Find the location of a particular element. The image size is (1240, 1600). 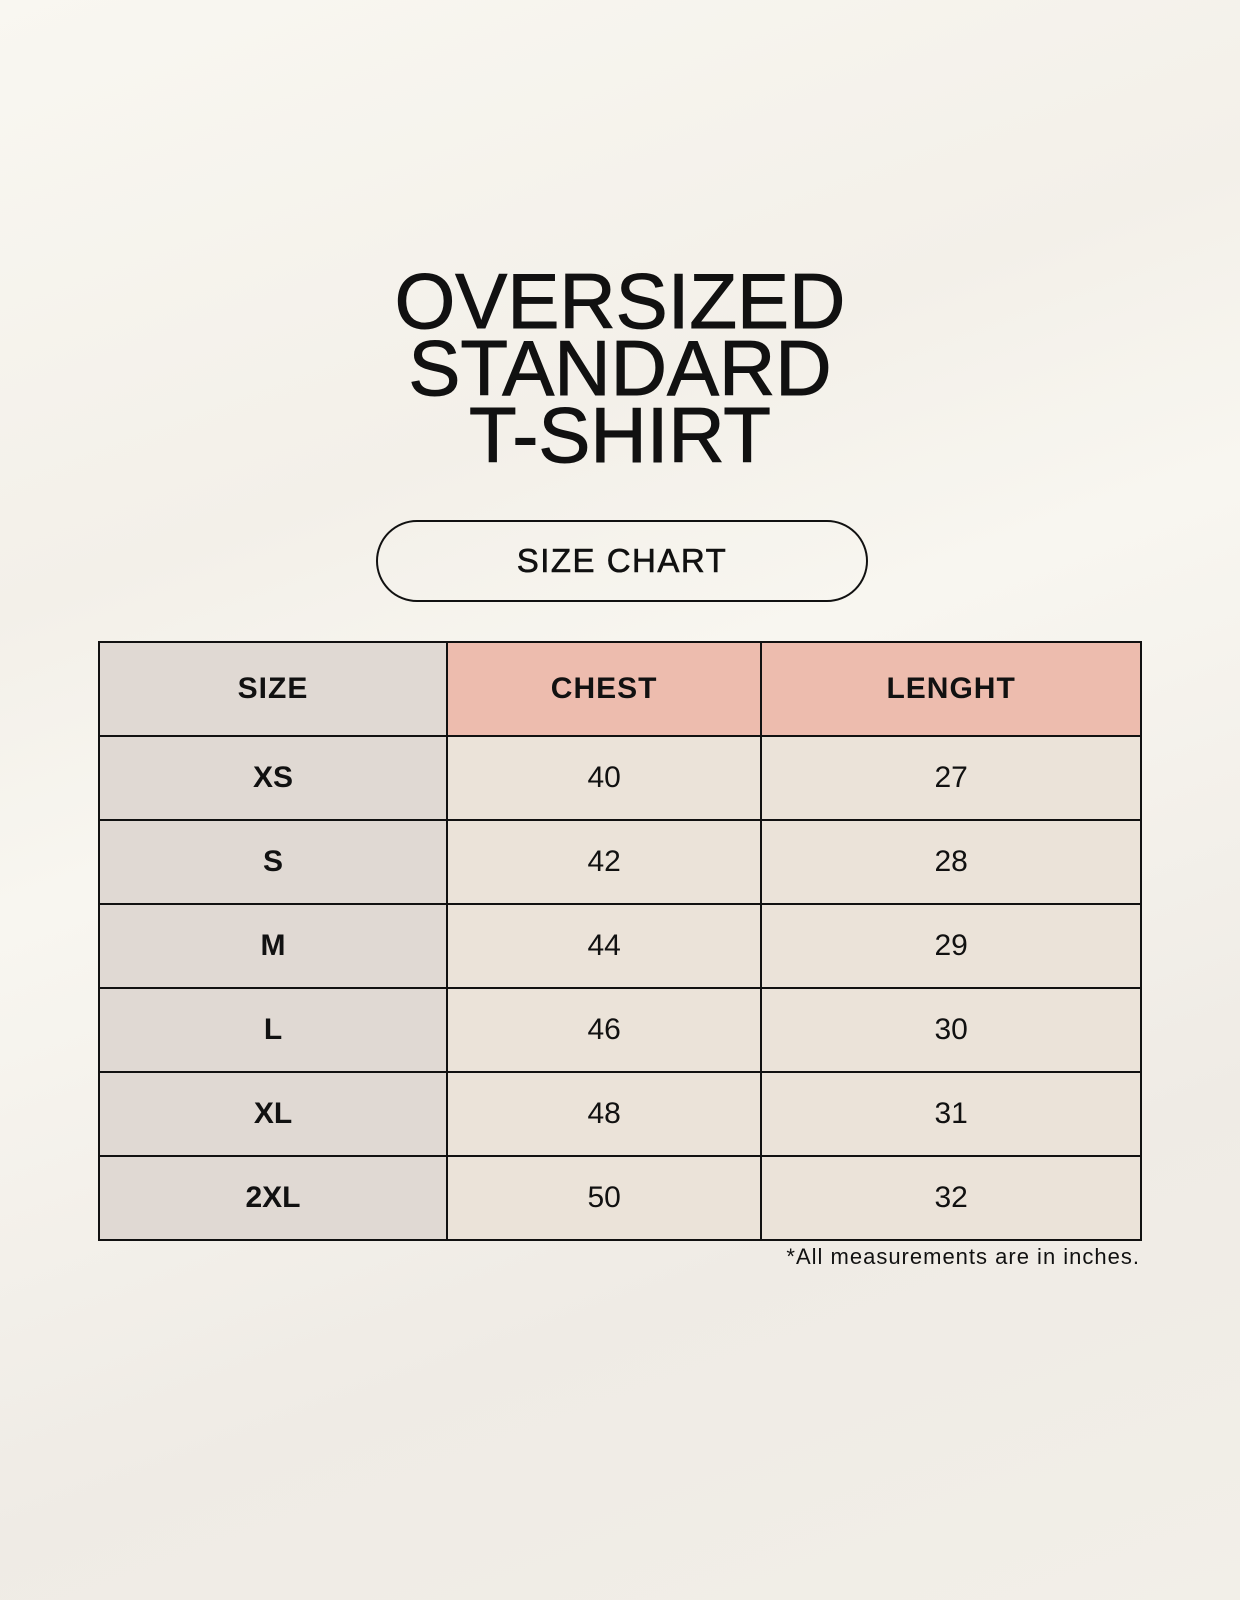

title-line: STANDARD is located at coordinates (620, 368).